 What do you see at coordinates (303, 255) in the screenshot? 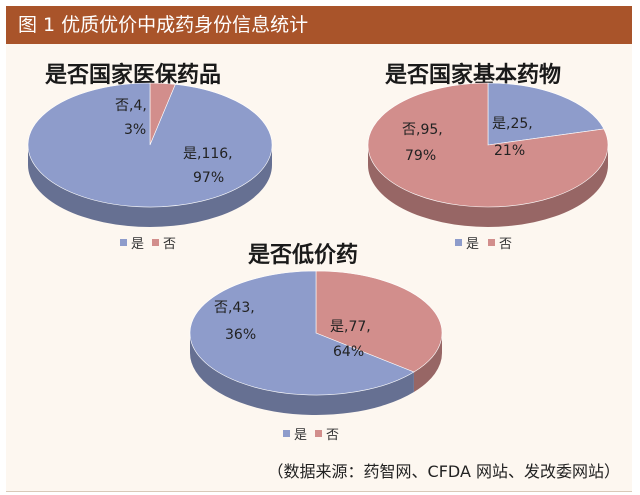
I see `chart-title: 是否低价药` at bounding box center [303, 255].